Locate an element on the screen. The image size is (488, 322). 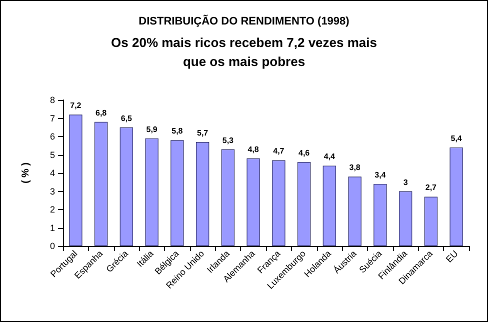
data-label: 3,4 is located at coordinates (380, 175).